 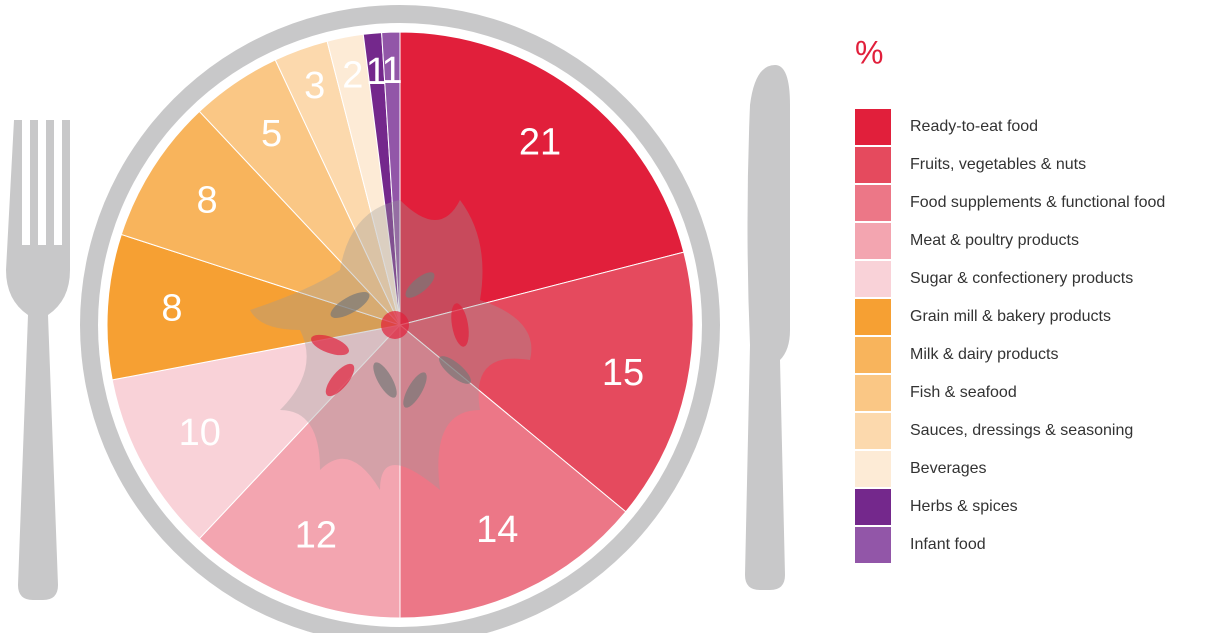 I want to click on legend-label: Milk & dairy products, so click(x=984, y=354).